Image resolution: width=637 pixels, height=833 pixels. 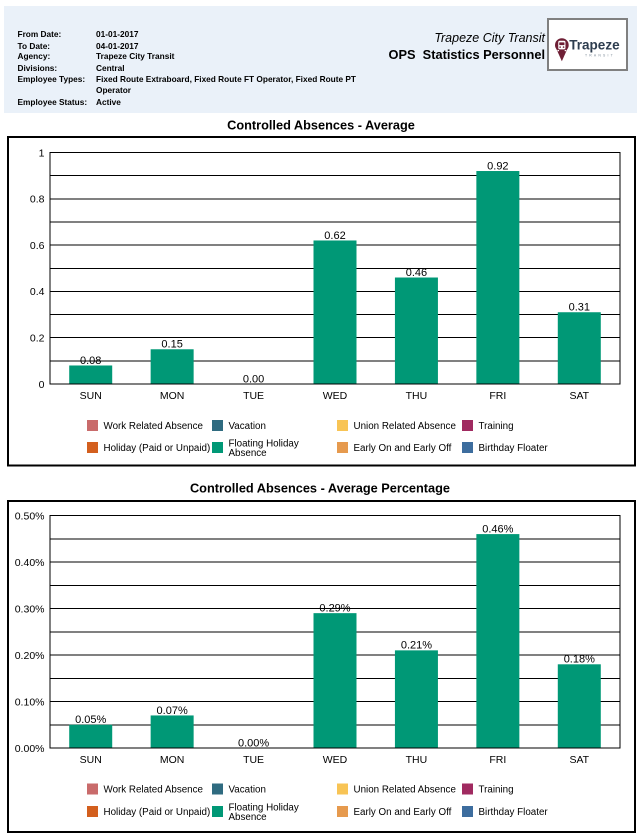 What do you see at coordinates (37, 339) in the screenshot?
I see `svg-text: 0.2` at bounding box center [37, 339].